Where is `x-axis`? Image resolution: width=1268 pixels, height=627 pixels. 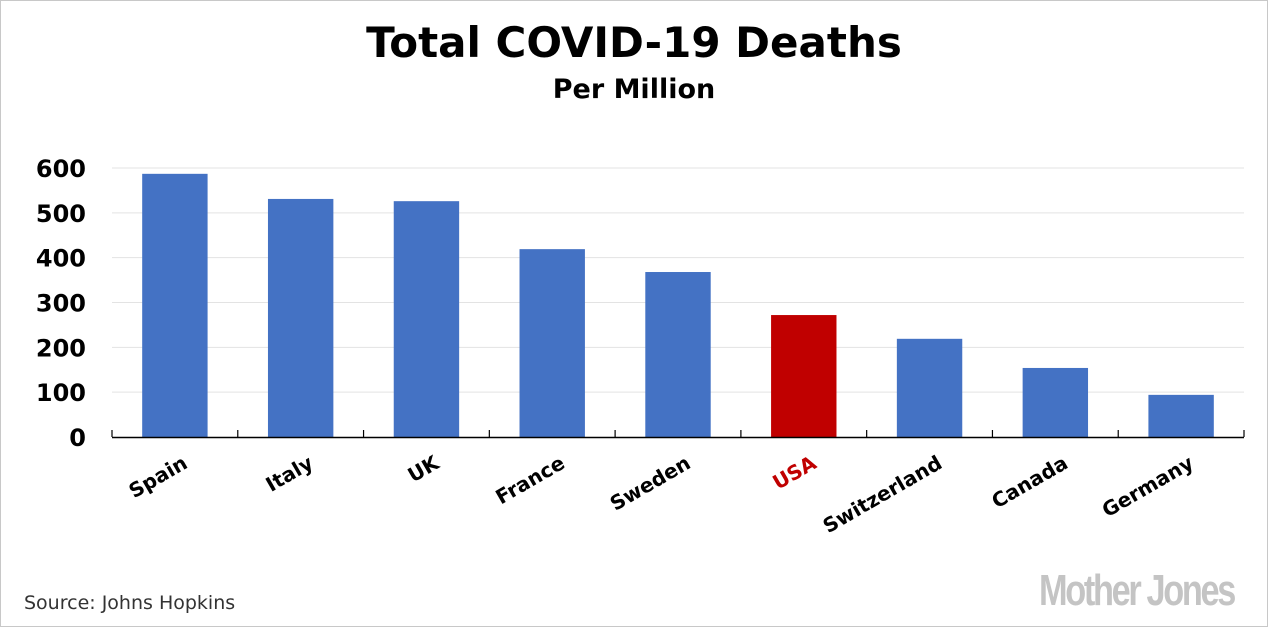 x-axis is located at coordinates (678, 434).